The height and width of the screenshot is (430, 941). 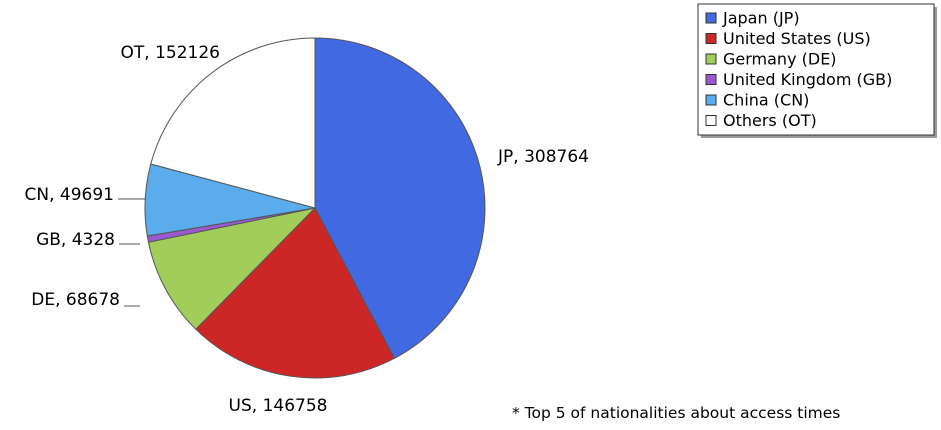 What do you see at coordinates (233, 123) in the screenshot?
I see `pie-slice-ot` at bounding box center [233, 123].